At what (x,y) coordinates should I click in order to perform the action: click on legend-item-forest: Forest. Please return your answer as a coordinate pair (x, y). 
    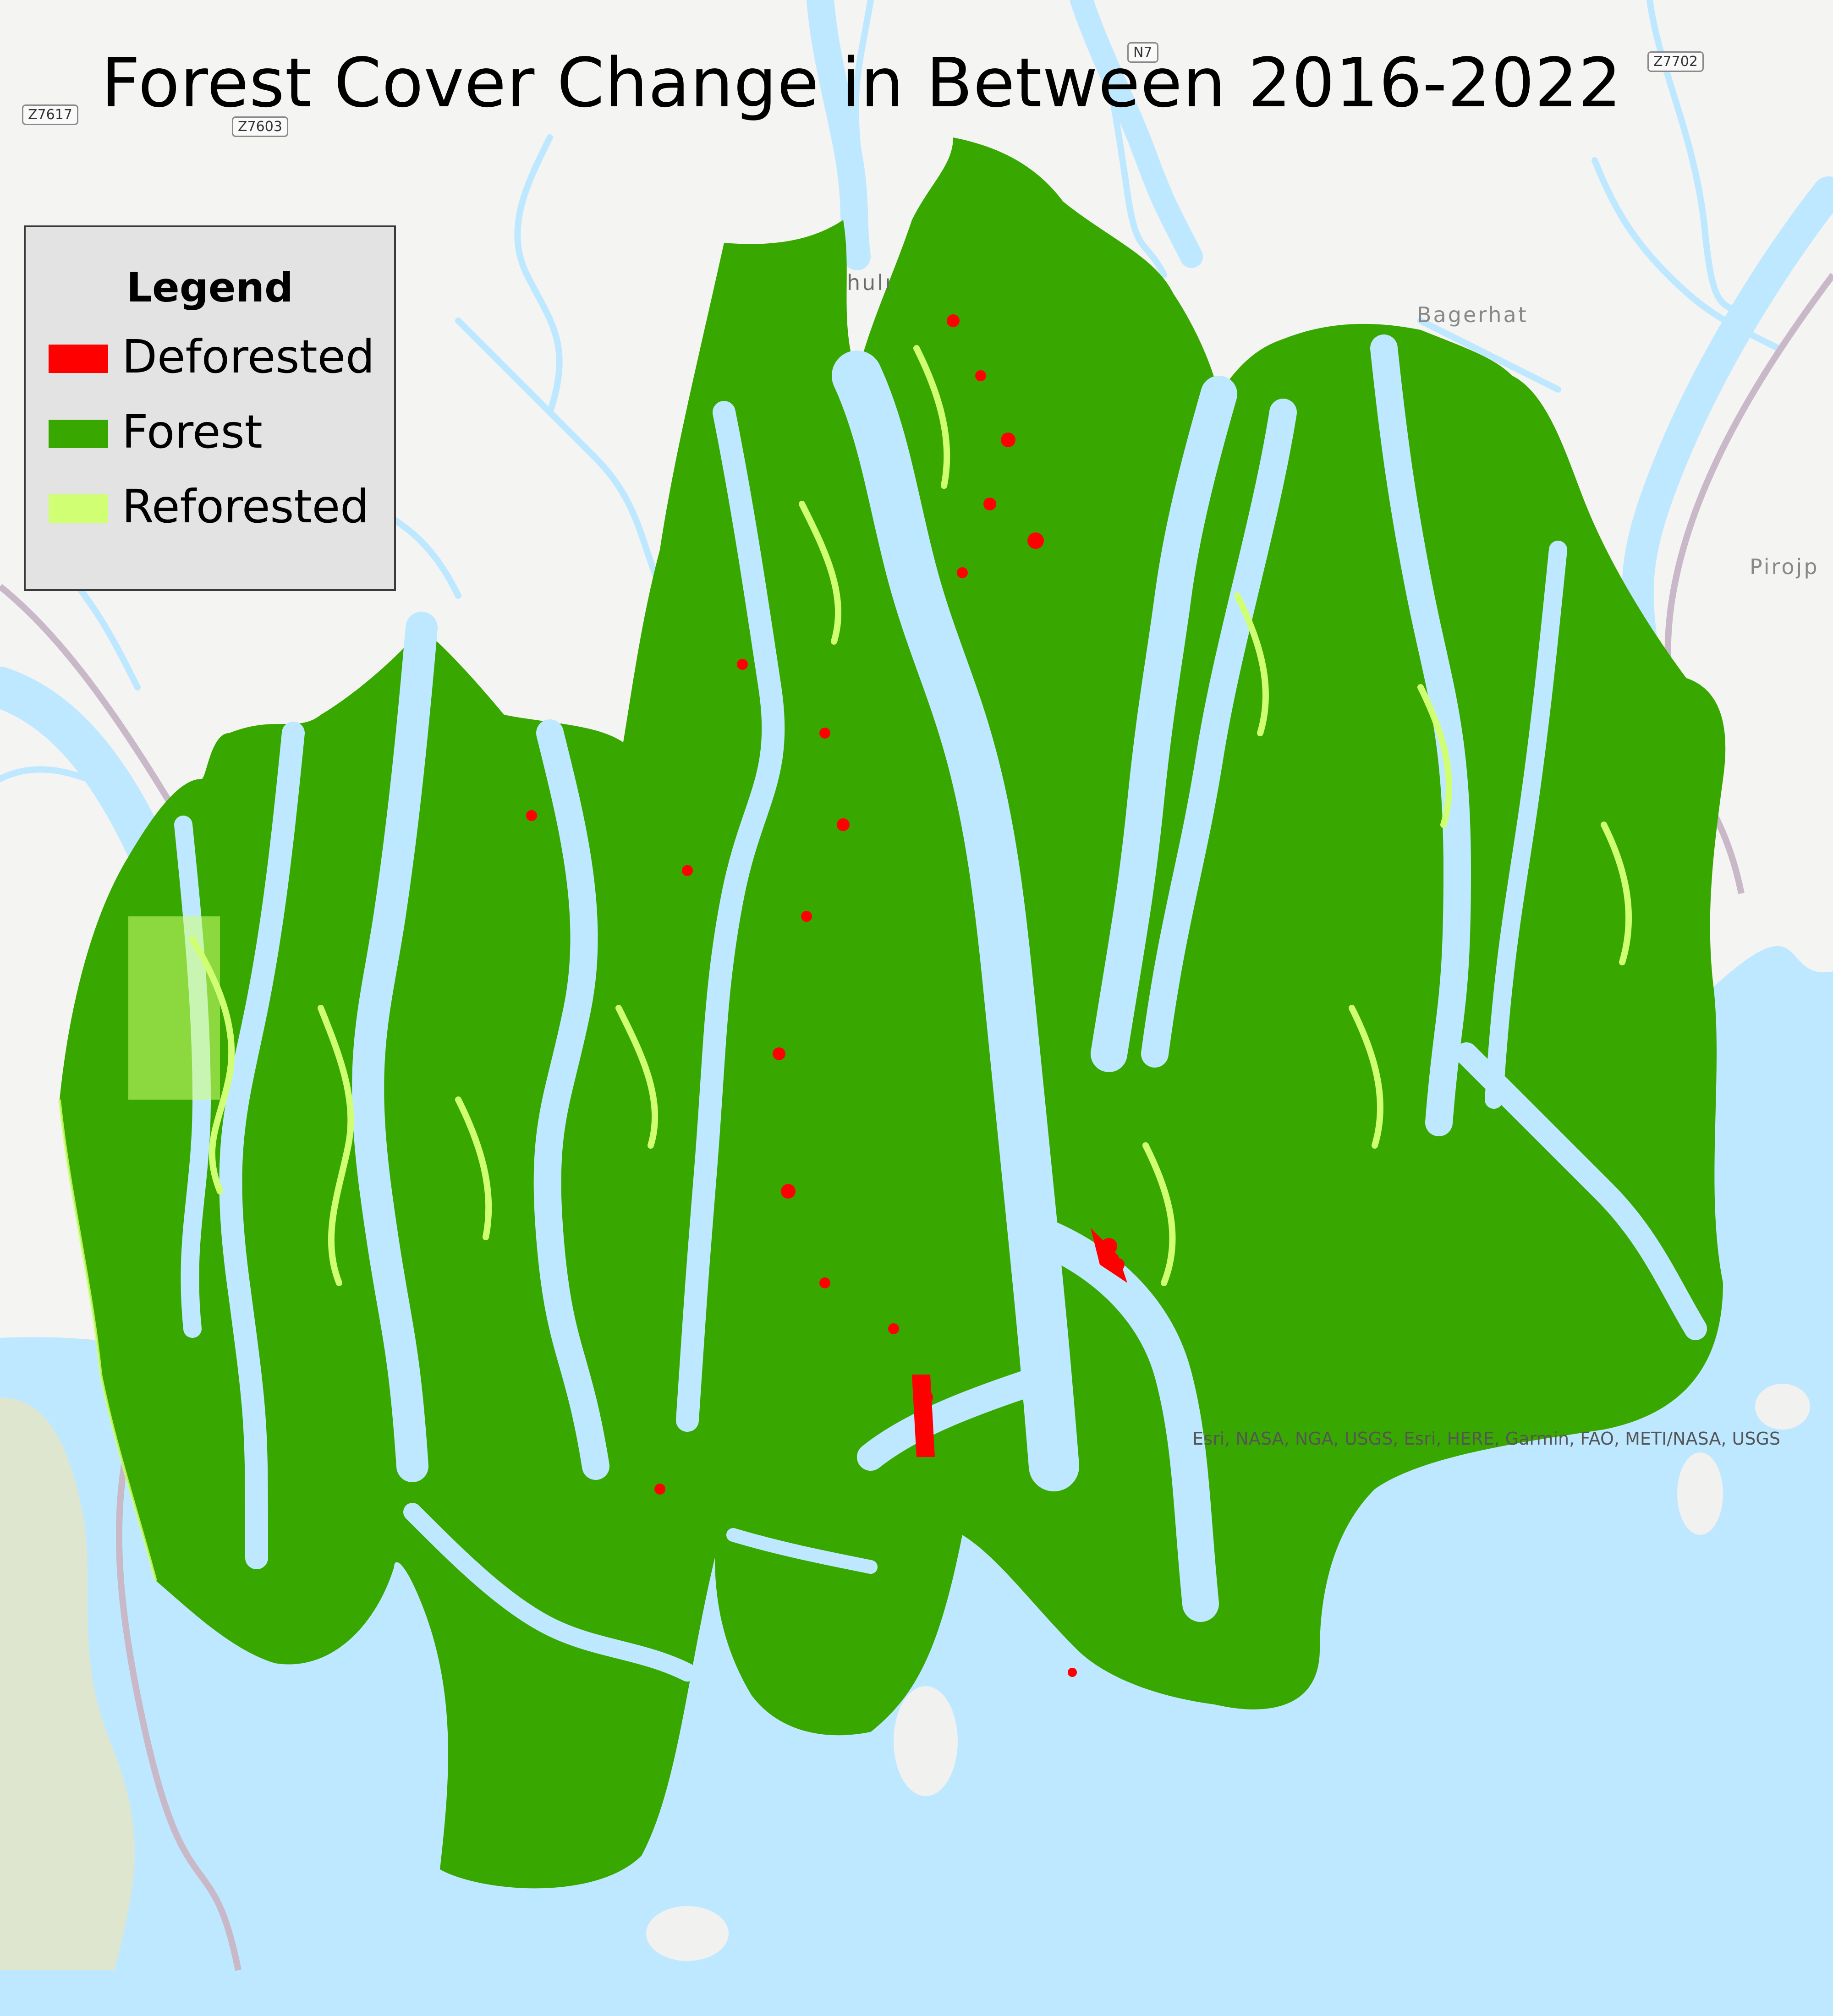
    Looking at the image, I should click on (218, 432).